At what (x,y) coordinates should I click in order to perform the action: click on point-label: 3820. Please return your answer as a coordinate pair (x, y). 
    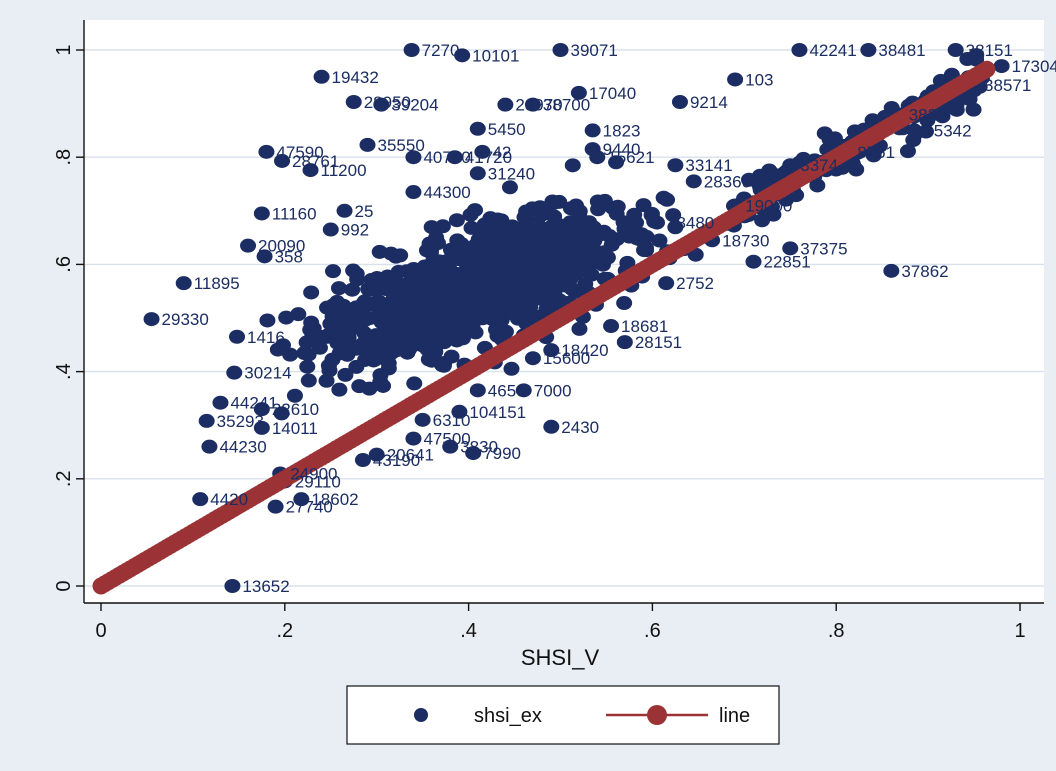
    Looking at the image, I should click on (928, 114).